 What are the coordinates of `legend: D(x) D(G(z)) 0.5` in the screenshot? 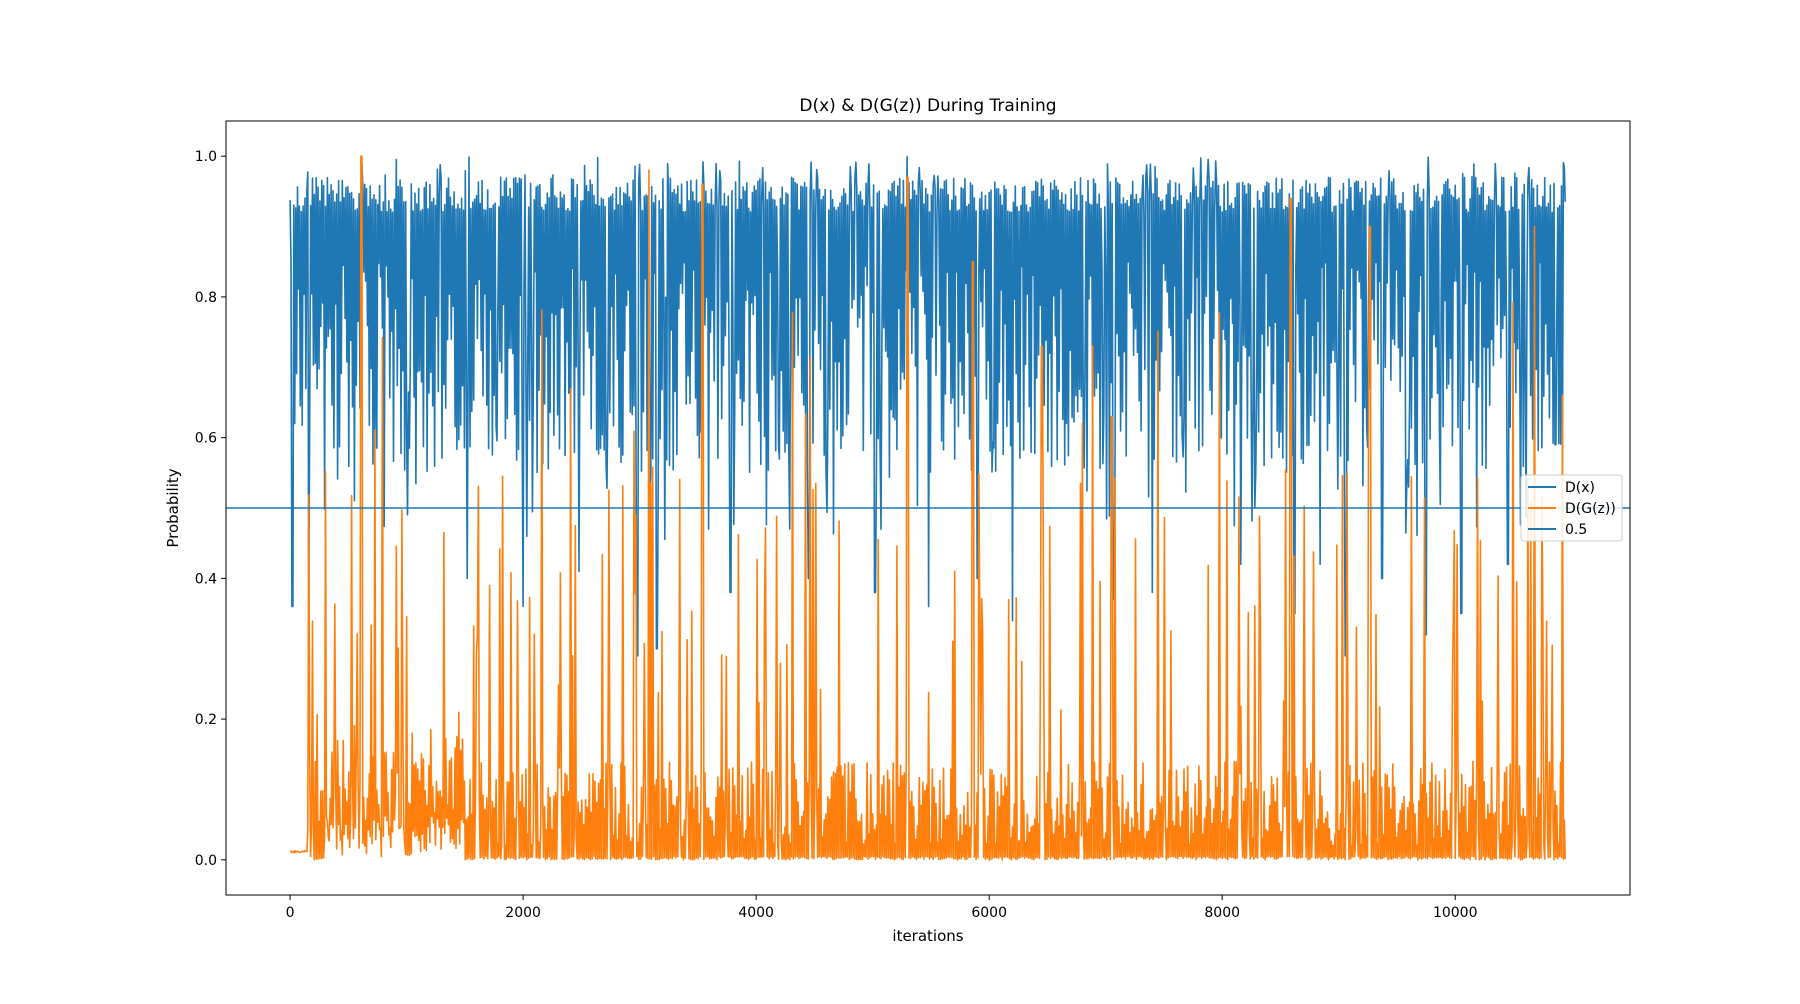 It's located at (1571, 508).